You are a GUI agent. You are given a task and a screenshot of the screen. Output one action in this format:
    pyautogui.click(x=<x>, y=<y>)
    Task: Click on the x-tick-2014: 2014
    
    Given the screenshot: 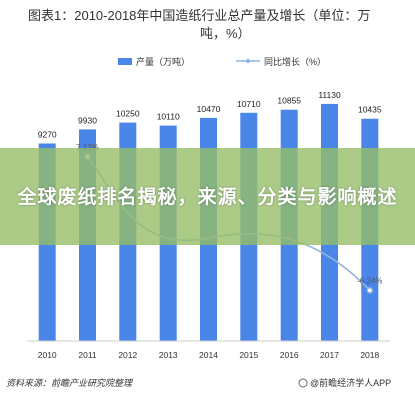 What is the action you would take?
    pyautogui.click(x=208, y=355)
    